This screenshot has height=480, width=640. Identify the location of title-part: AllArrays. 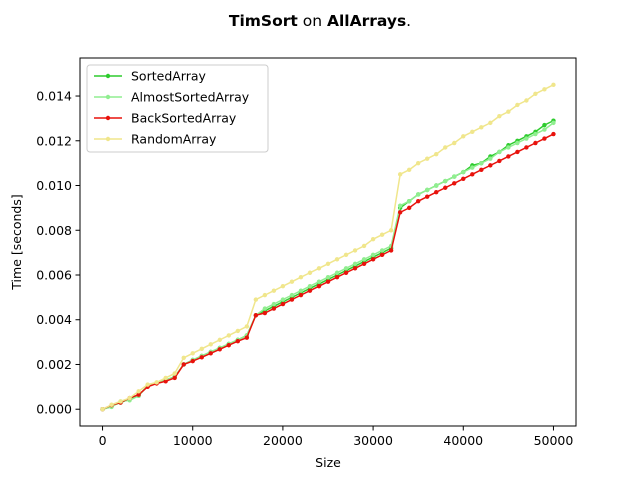
(366, 21).